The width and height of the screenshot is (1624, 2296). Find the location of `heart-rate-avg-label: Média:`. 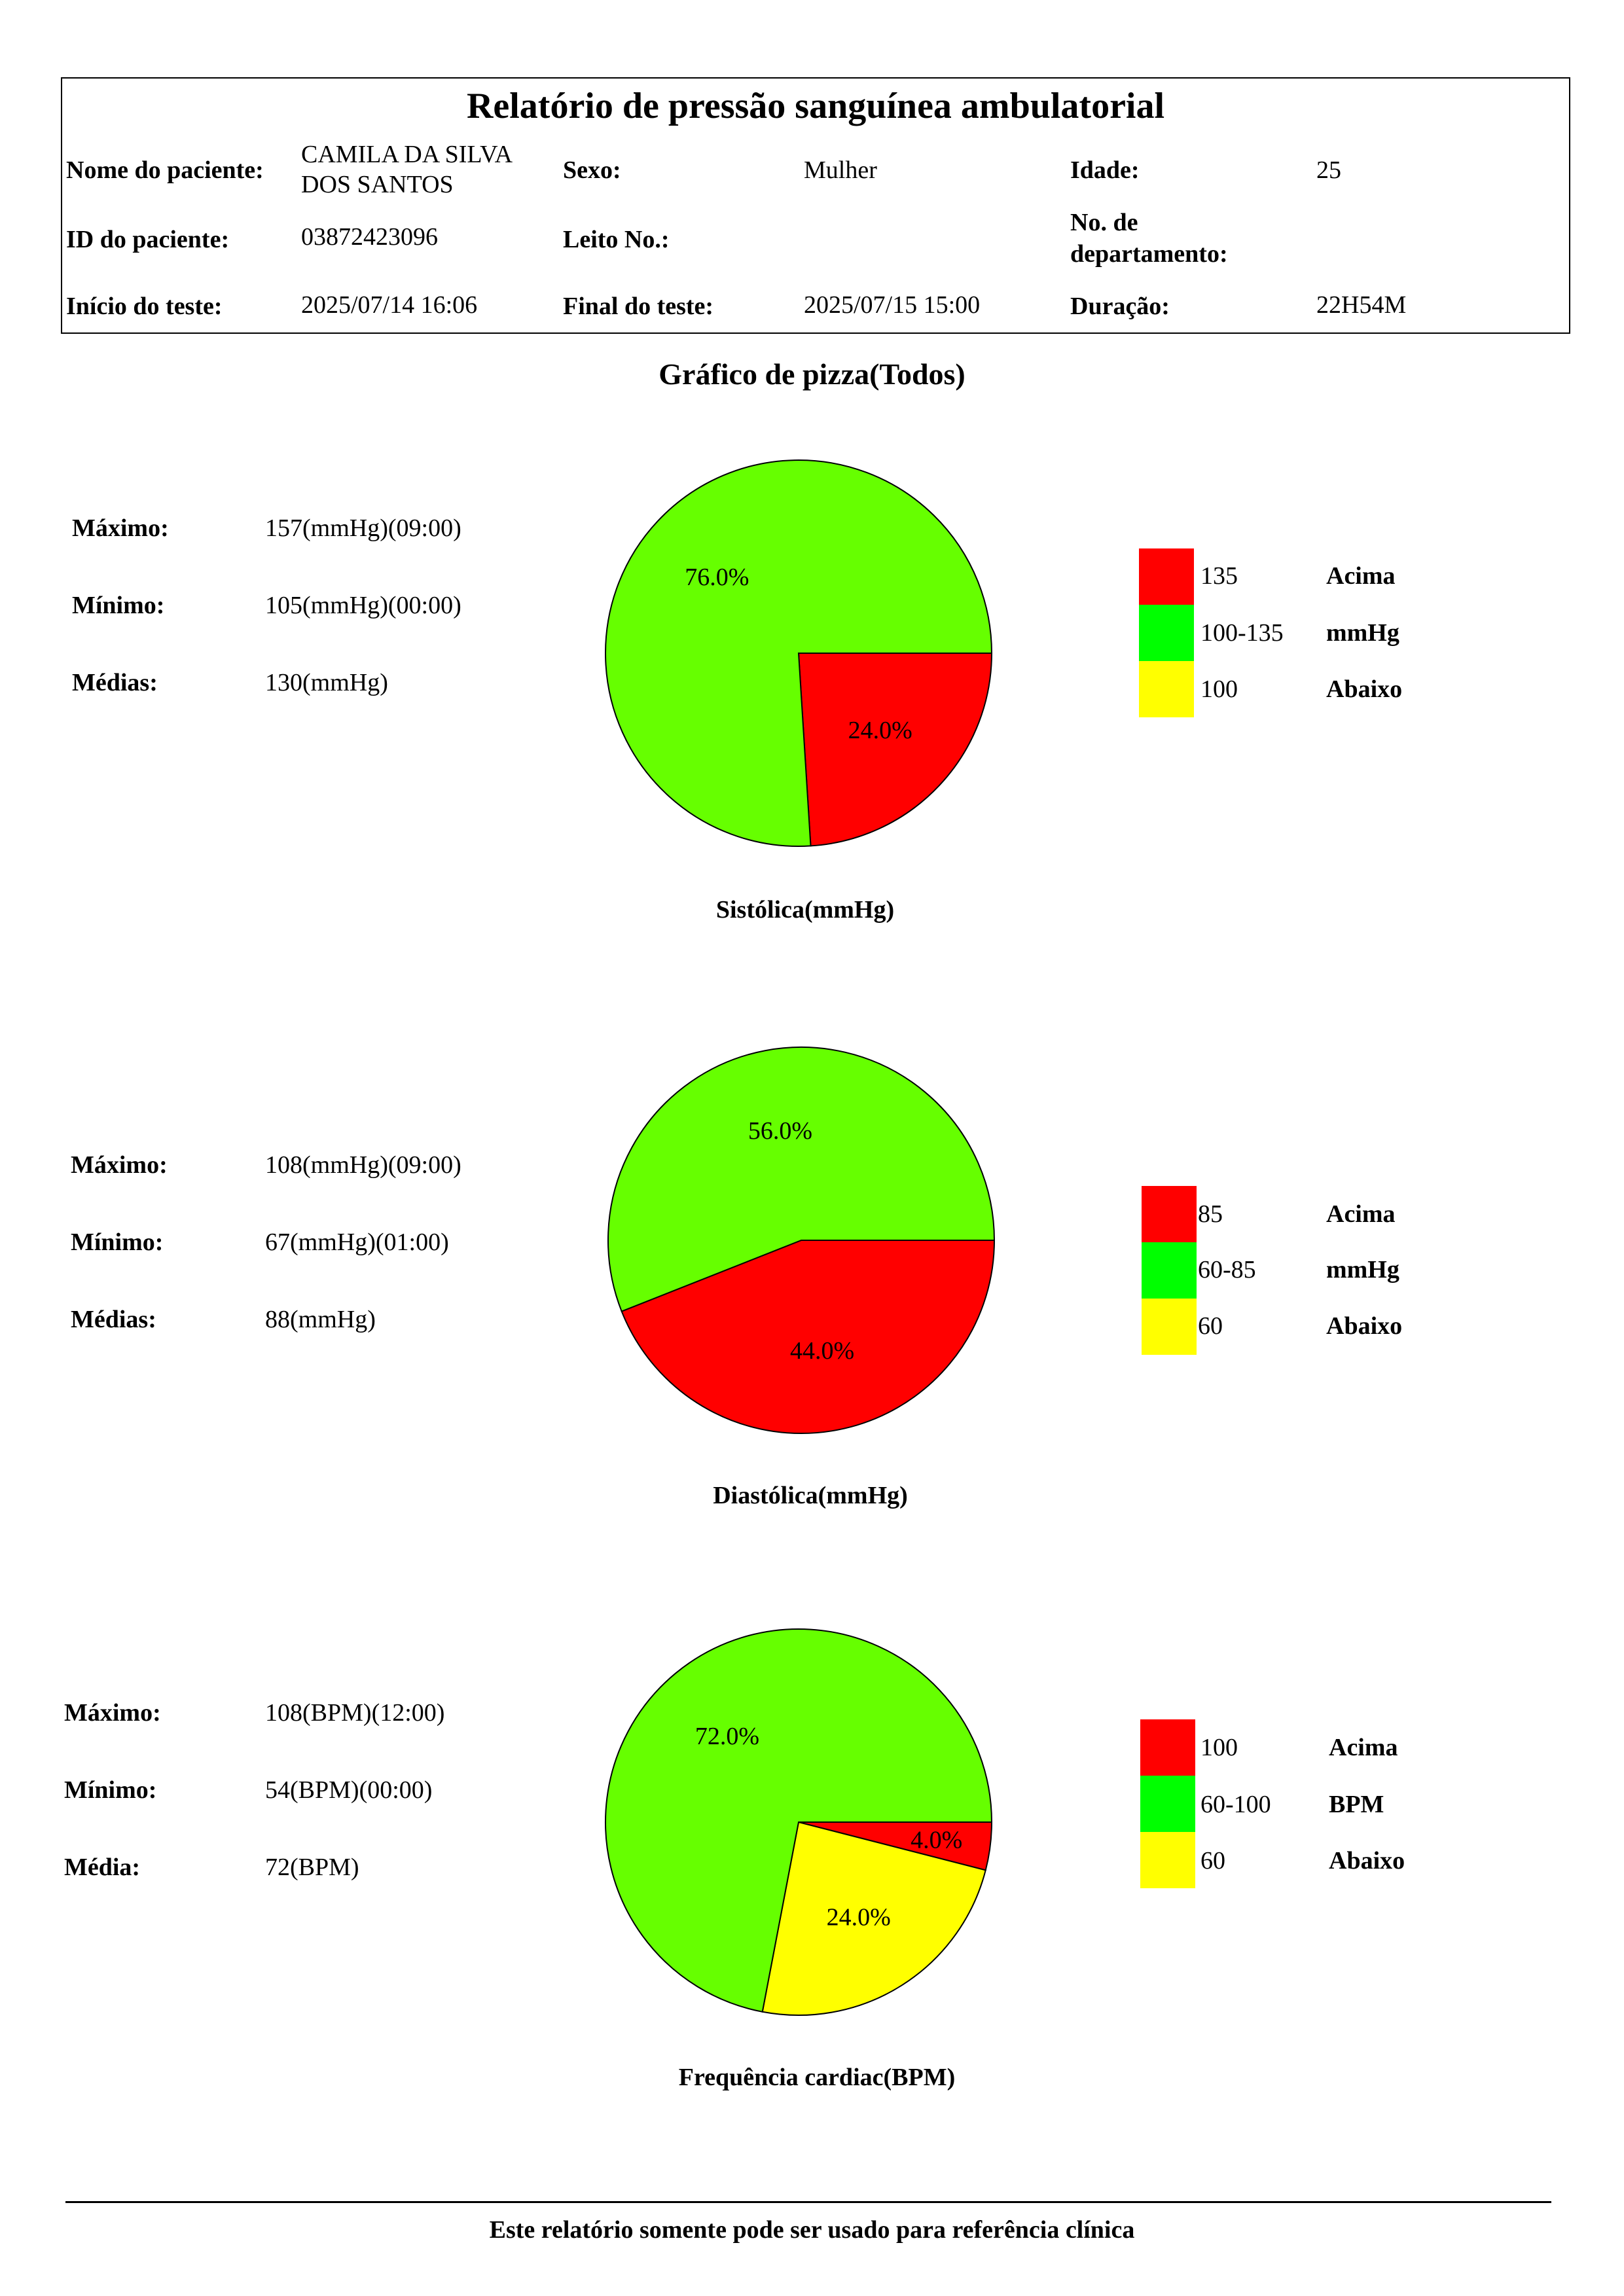

heart-rate-avg-label: Média: is located at coordinates (102, 1868).